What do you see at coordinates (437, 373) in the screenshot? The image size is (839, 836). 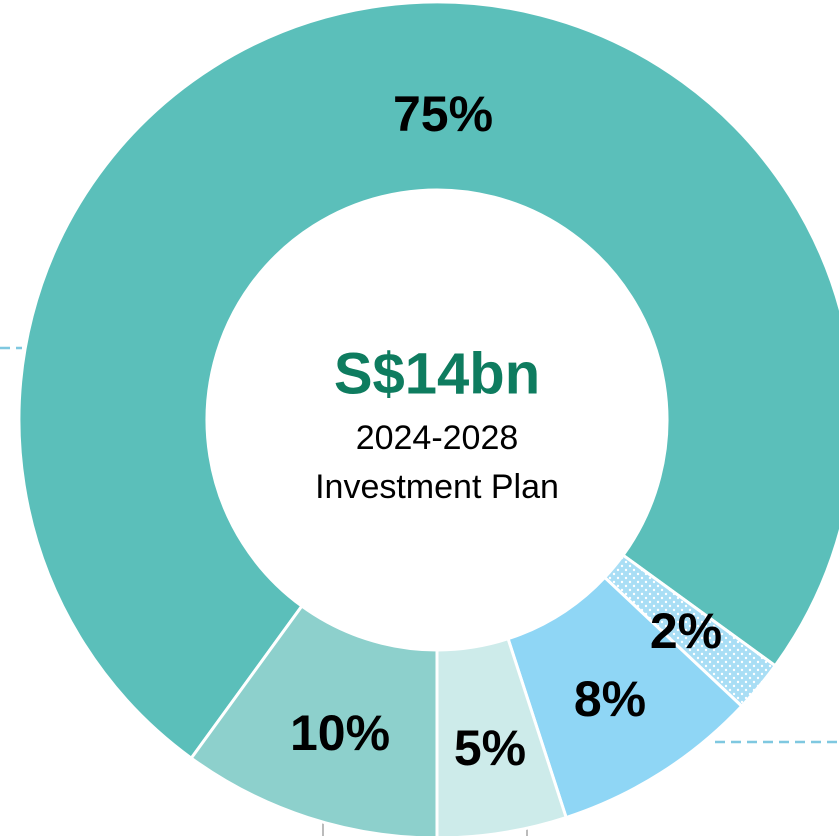 I see `center-title: S$14bn` at bounding box center [437, 373].